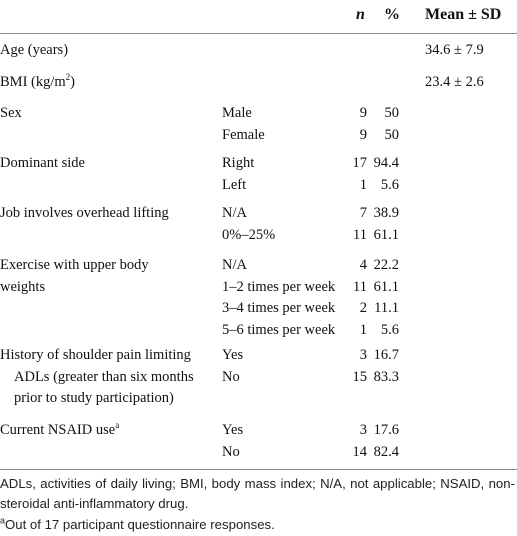  Describe the element at coordinates (363, 308) in the screenshot. I see `n-value: 2` at that location.